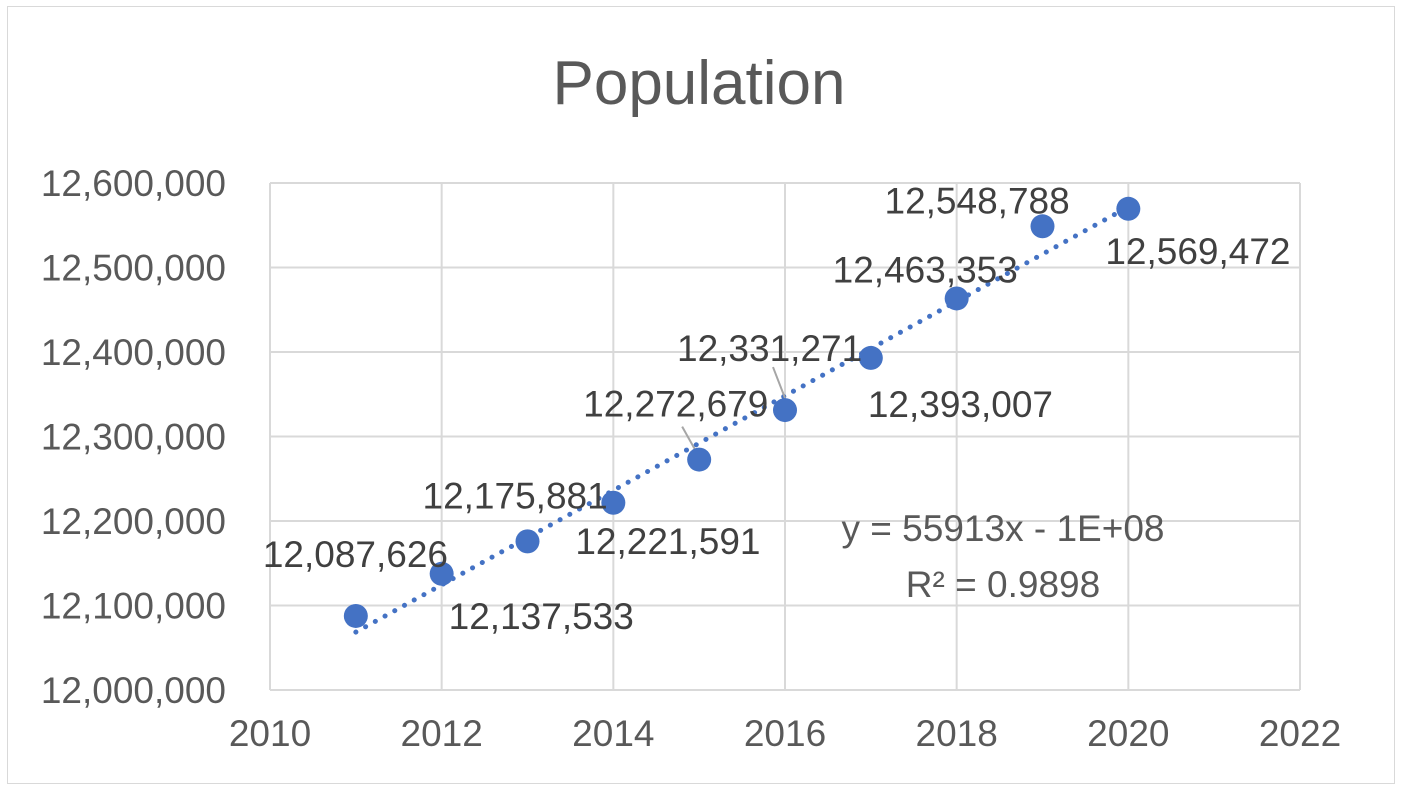 The width and height of the screenshot is (1402, 792). Describe the element at coordinates (769, 348) in the screenshot. I see `data-label: 12,331,271` at that location.